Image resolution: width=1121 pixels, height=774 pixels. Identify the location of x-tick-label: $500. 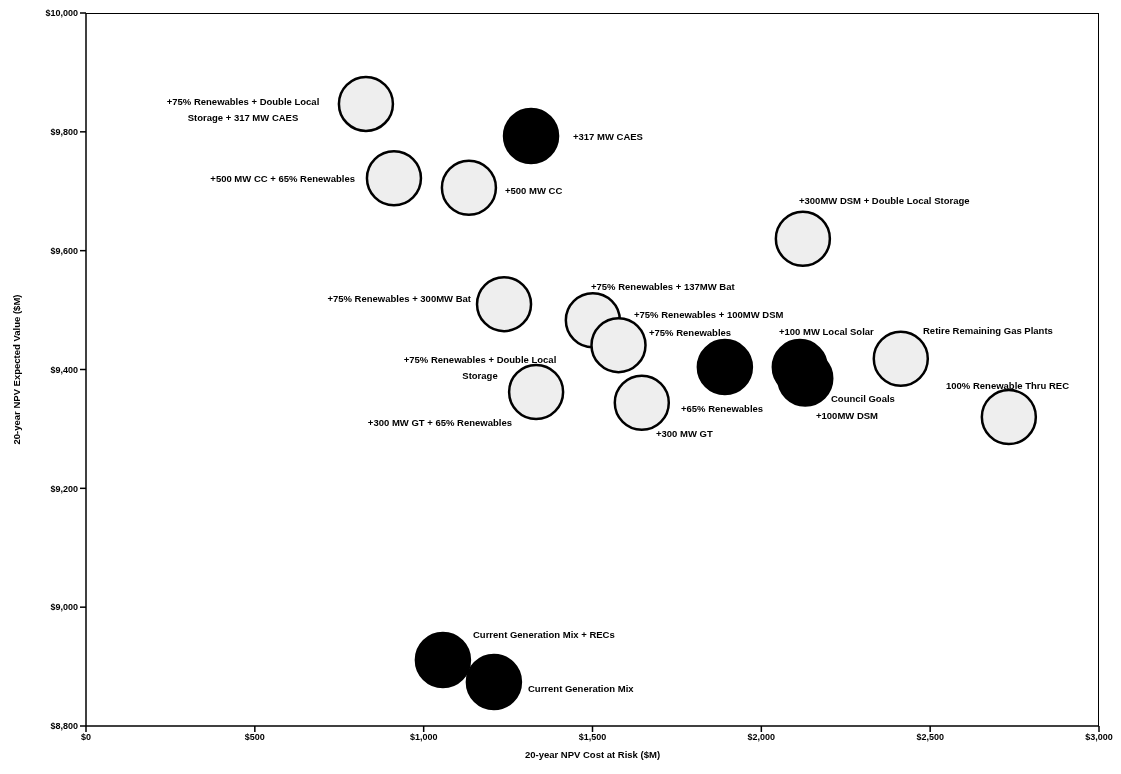
(254, 737).